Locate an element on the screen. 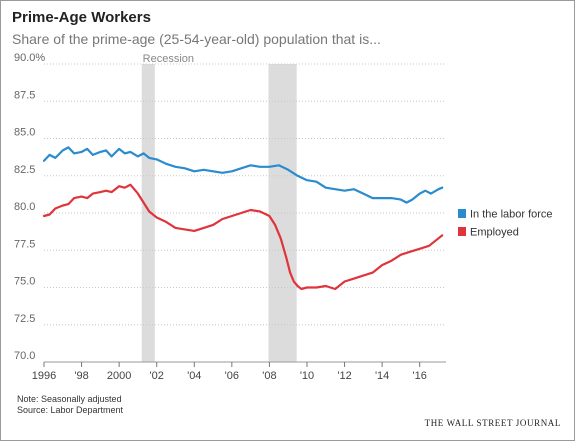 The image size is (575, 441). x-tick-label: '04 is located at coordinates (194, 376).